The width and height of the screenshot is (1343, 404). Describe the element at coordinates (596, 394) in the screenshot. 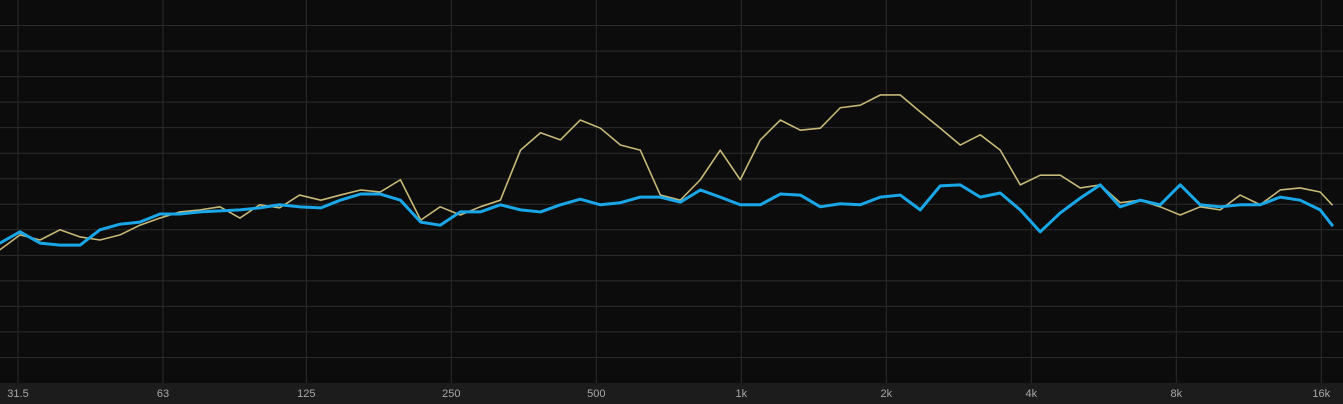

I see `x-tick-label: 500` at that location.